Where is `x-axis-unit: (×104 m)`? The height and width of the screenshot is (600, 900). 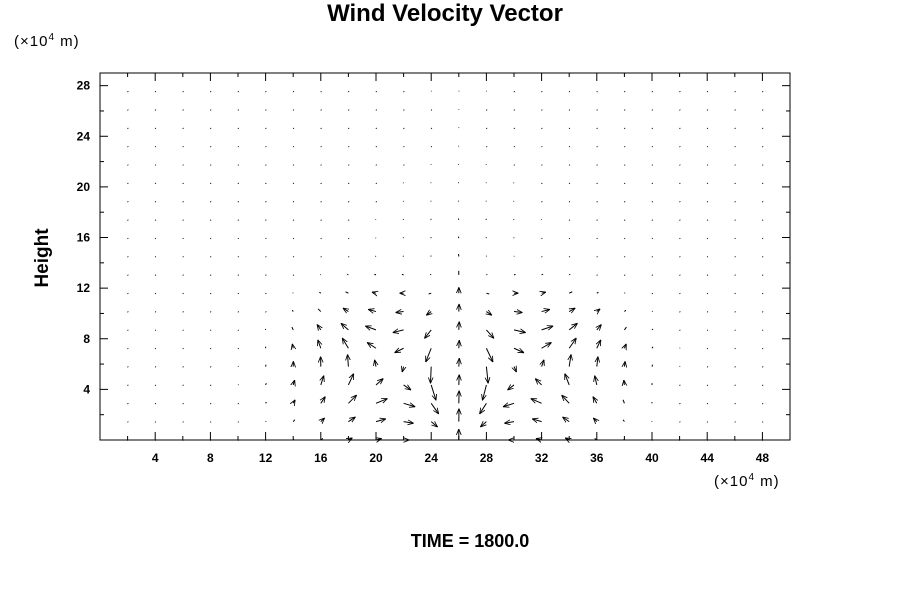
x-axis-unit: (×104 m) is located at coordinates (747, 481).